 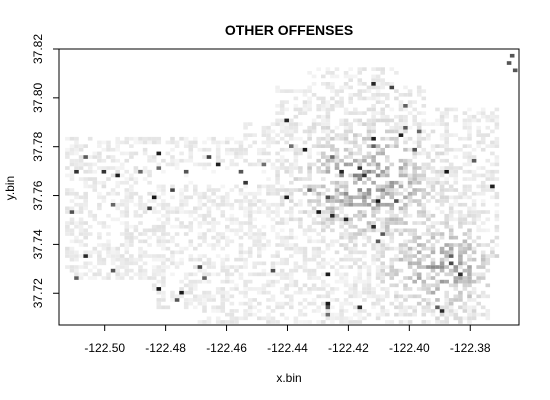 I want to click on y-tick-label: 37.78, so click(x=38, y=146).